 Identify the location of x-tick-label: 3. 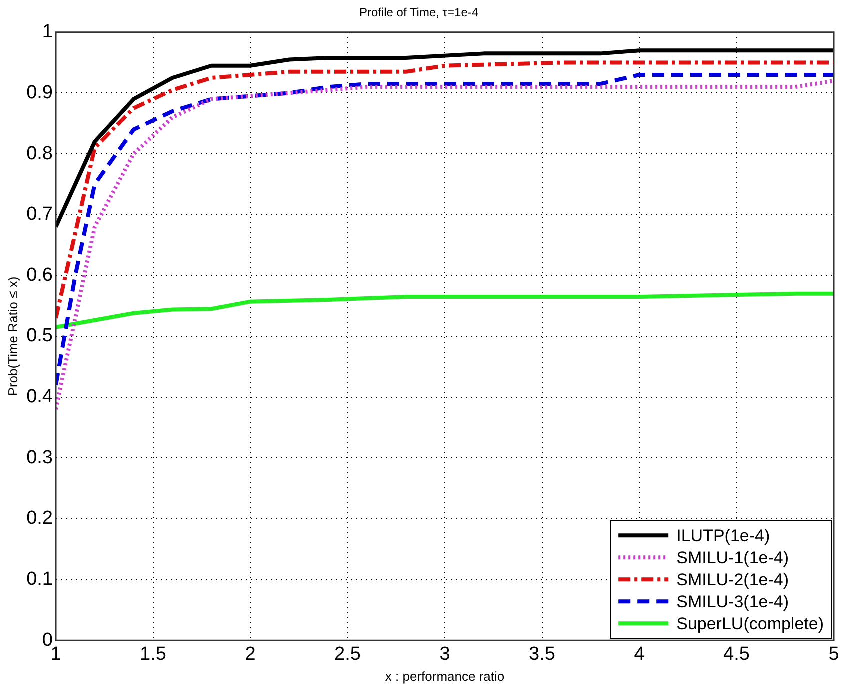
(445, 655).